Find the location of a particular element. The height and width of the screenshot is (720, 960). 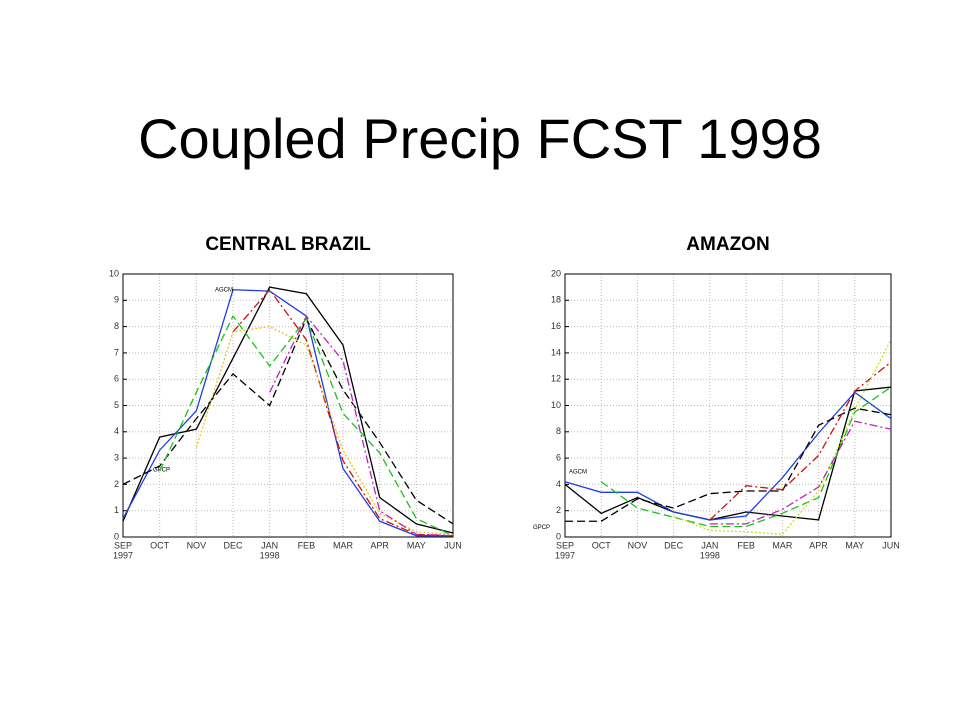

slide-title: Coupled Precip FCST 1998 is located at coordinates (480, 138).